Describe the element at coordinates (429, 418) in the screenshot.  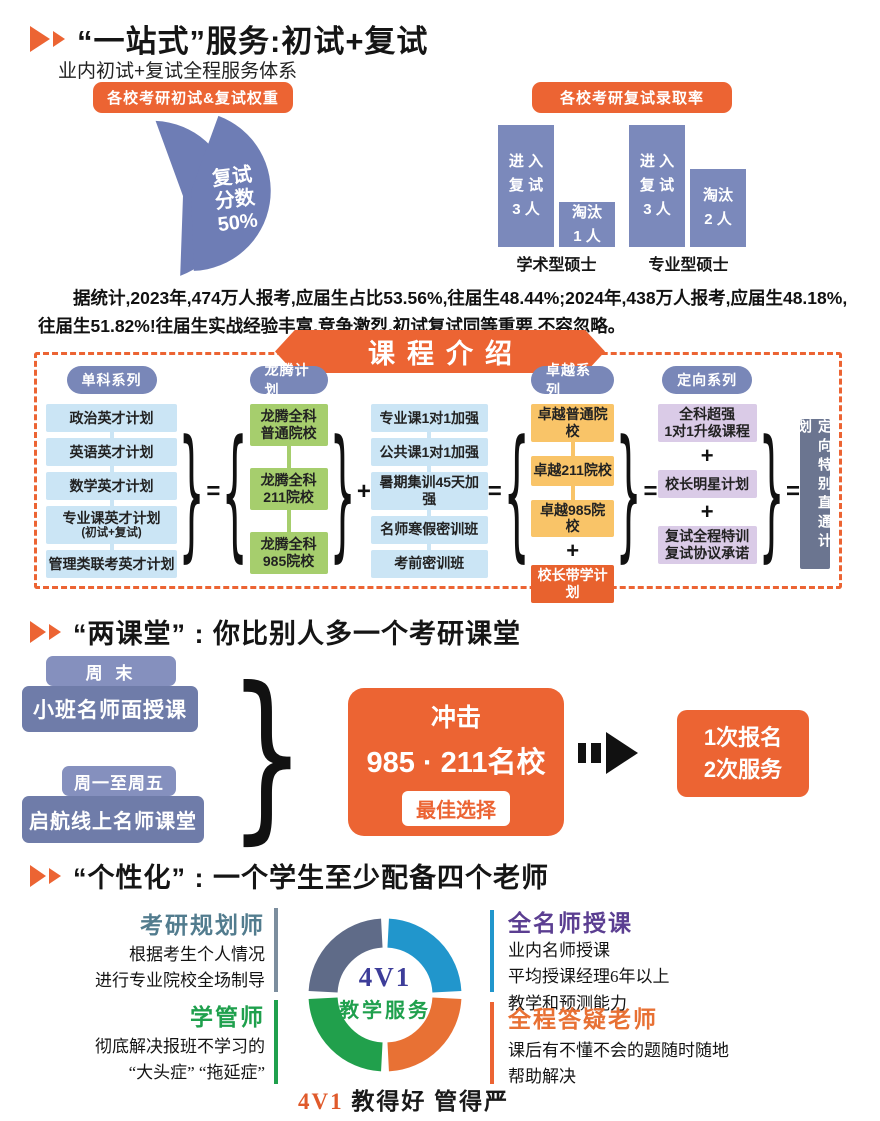
I see `course-box: 专业课1对1加强` at that location.